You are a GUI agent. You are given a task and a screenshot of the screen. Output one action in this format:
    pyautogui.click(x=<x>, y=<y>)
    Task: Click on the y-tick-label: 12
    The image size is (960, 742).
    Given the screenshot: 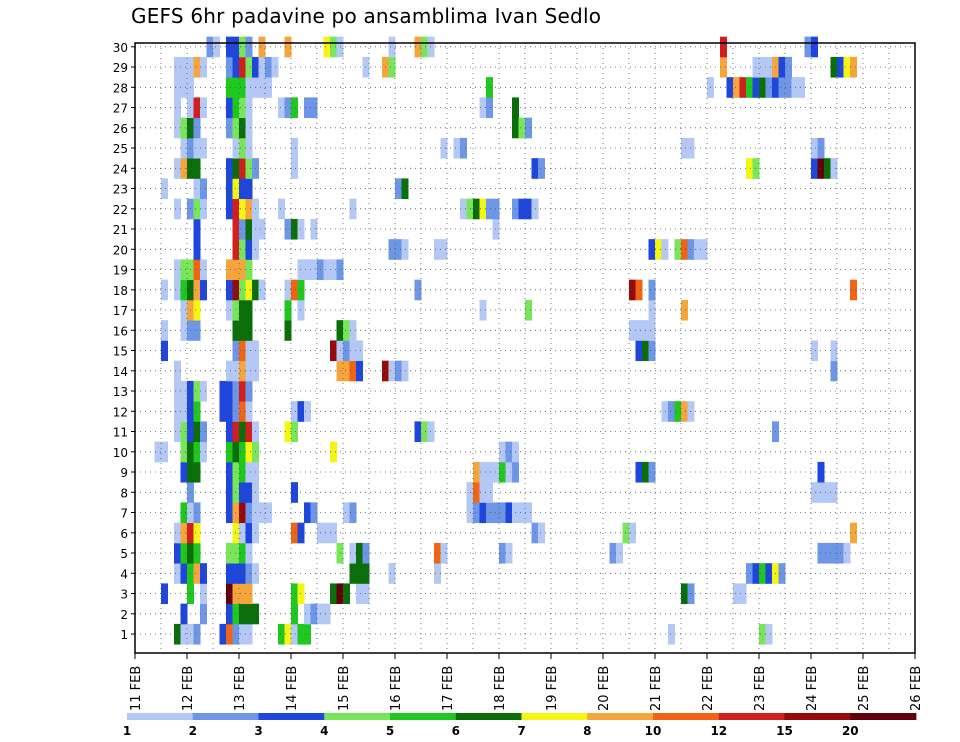 What is the action you would take?
    pyautogui.click(x=120, y=412)
    